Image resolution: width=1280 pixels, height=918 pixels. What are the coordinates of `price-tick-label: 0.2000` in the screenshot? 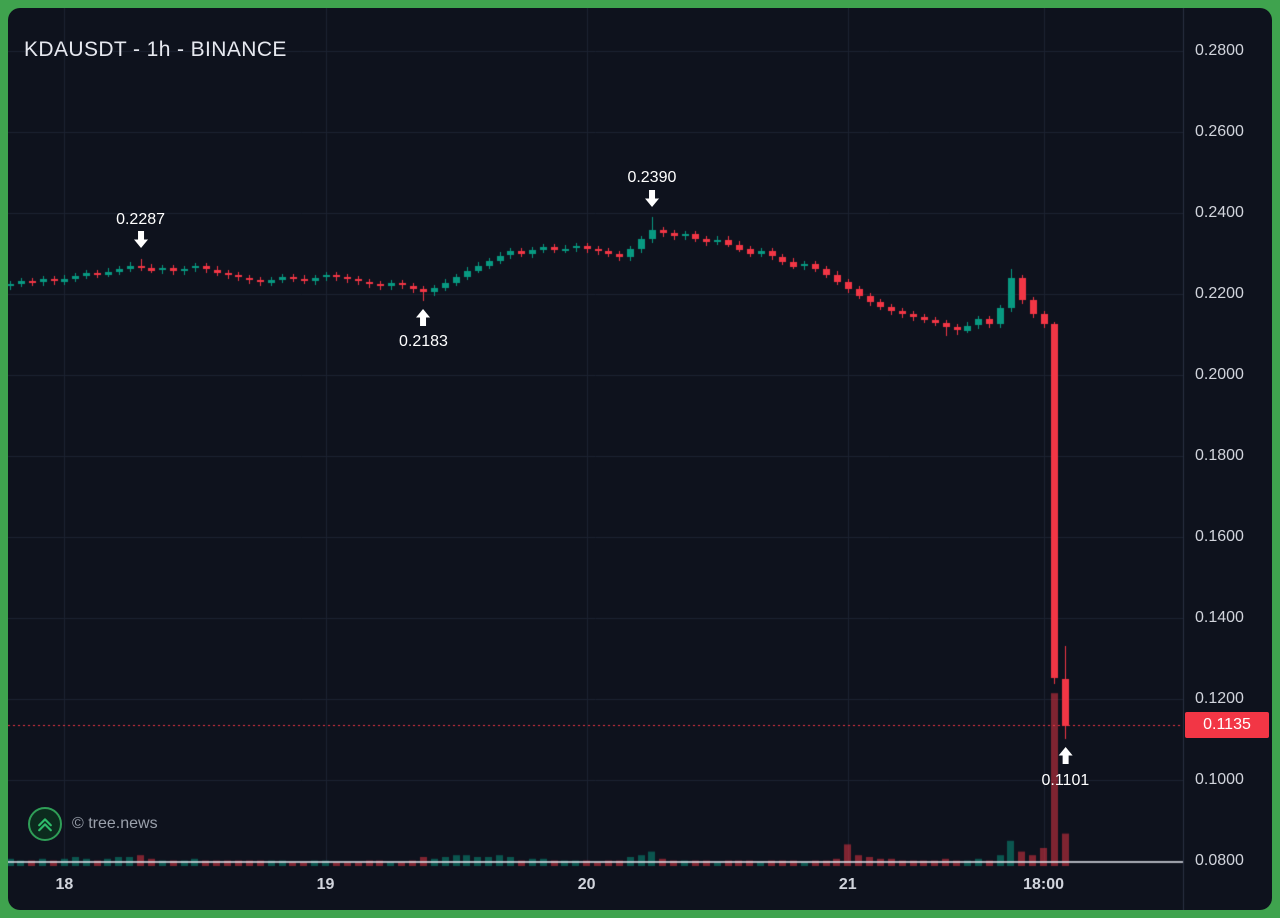 It's located at (1219, 374).